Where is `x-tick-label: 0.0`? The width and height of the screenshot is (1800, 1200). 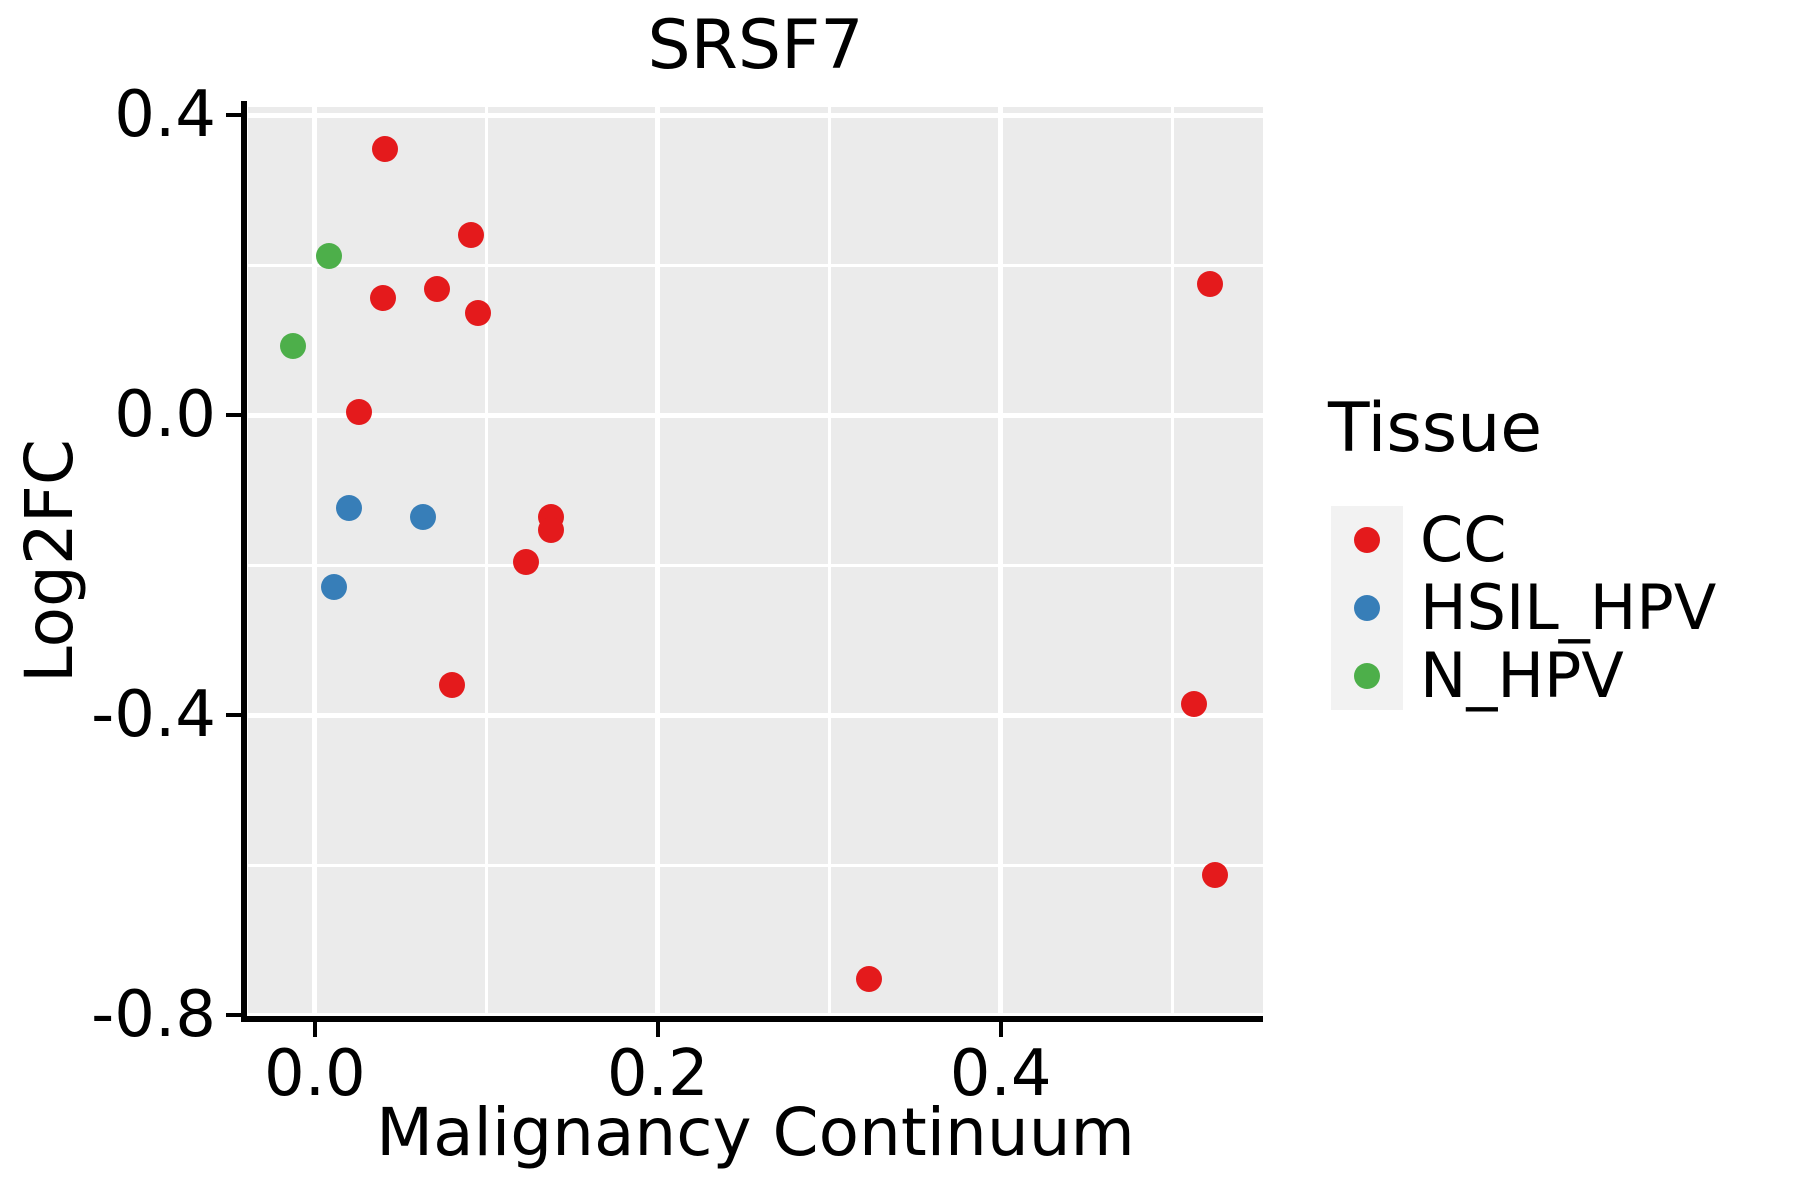
x-tick-label: 0.0 is located at coordinates (314, 1074).